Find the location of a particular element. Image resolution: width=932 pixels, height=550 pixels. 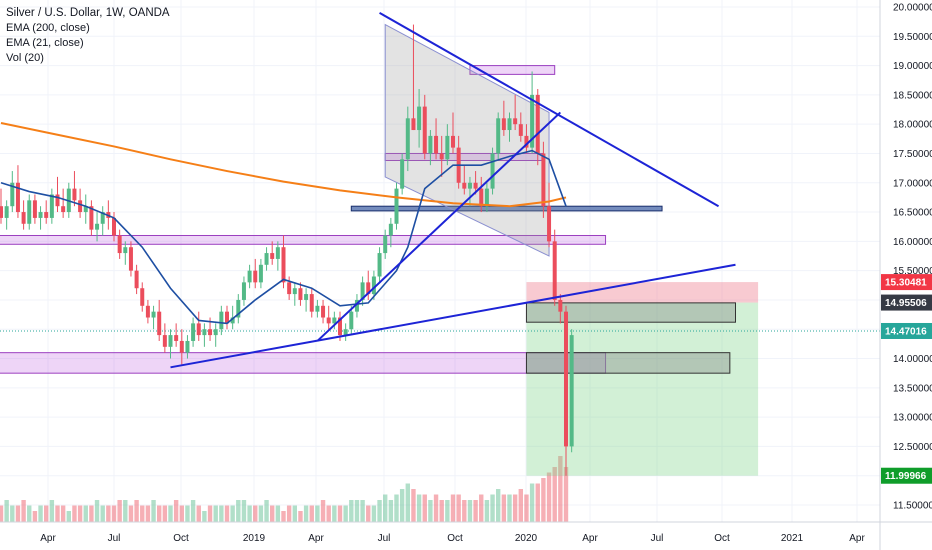

y-tick-label: 18.00000 is located at coordinates (912, 125).